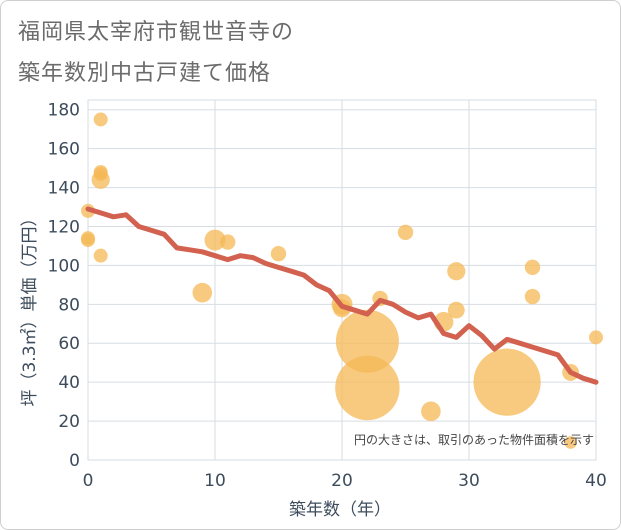 This screenshot has height=530, width=621. Describe the element at coordinates (64, 150) in the screenshot. I see `y-tick-label: 160` at that location.